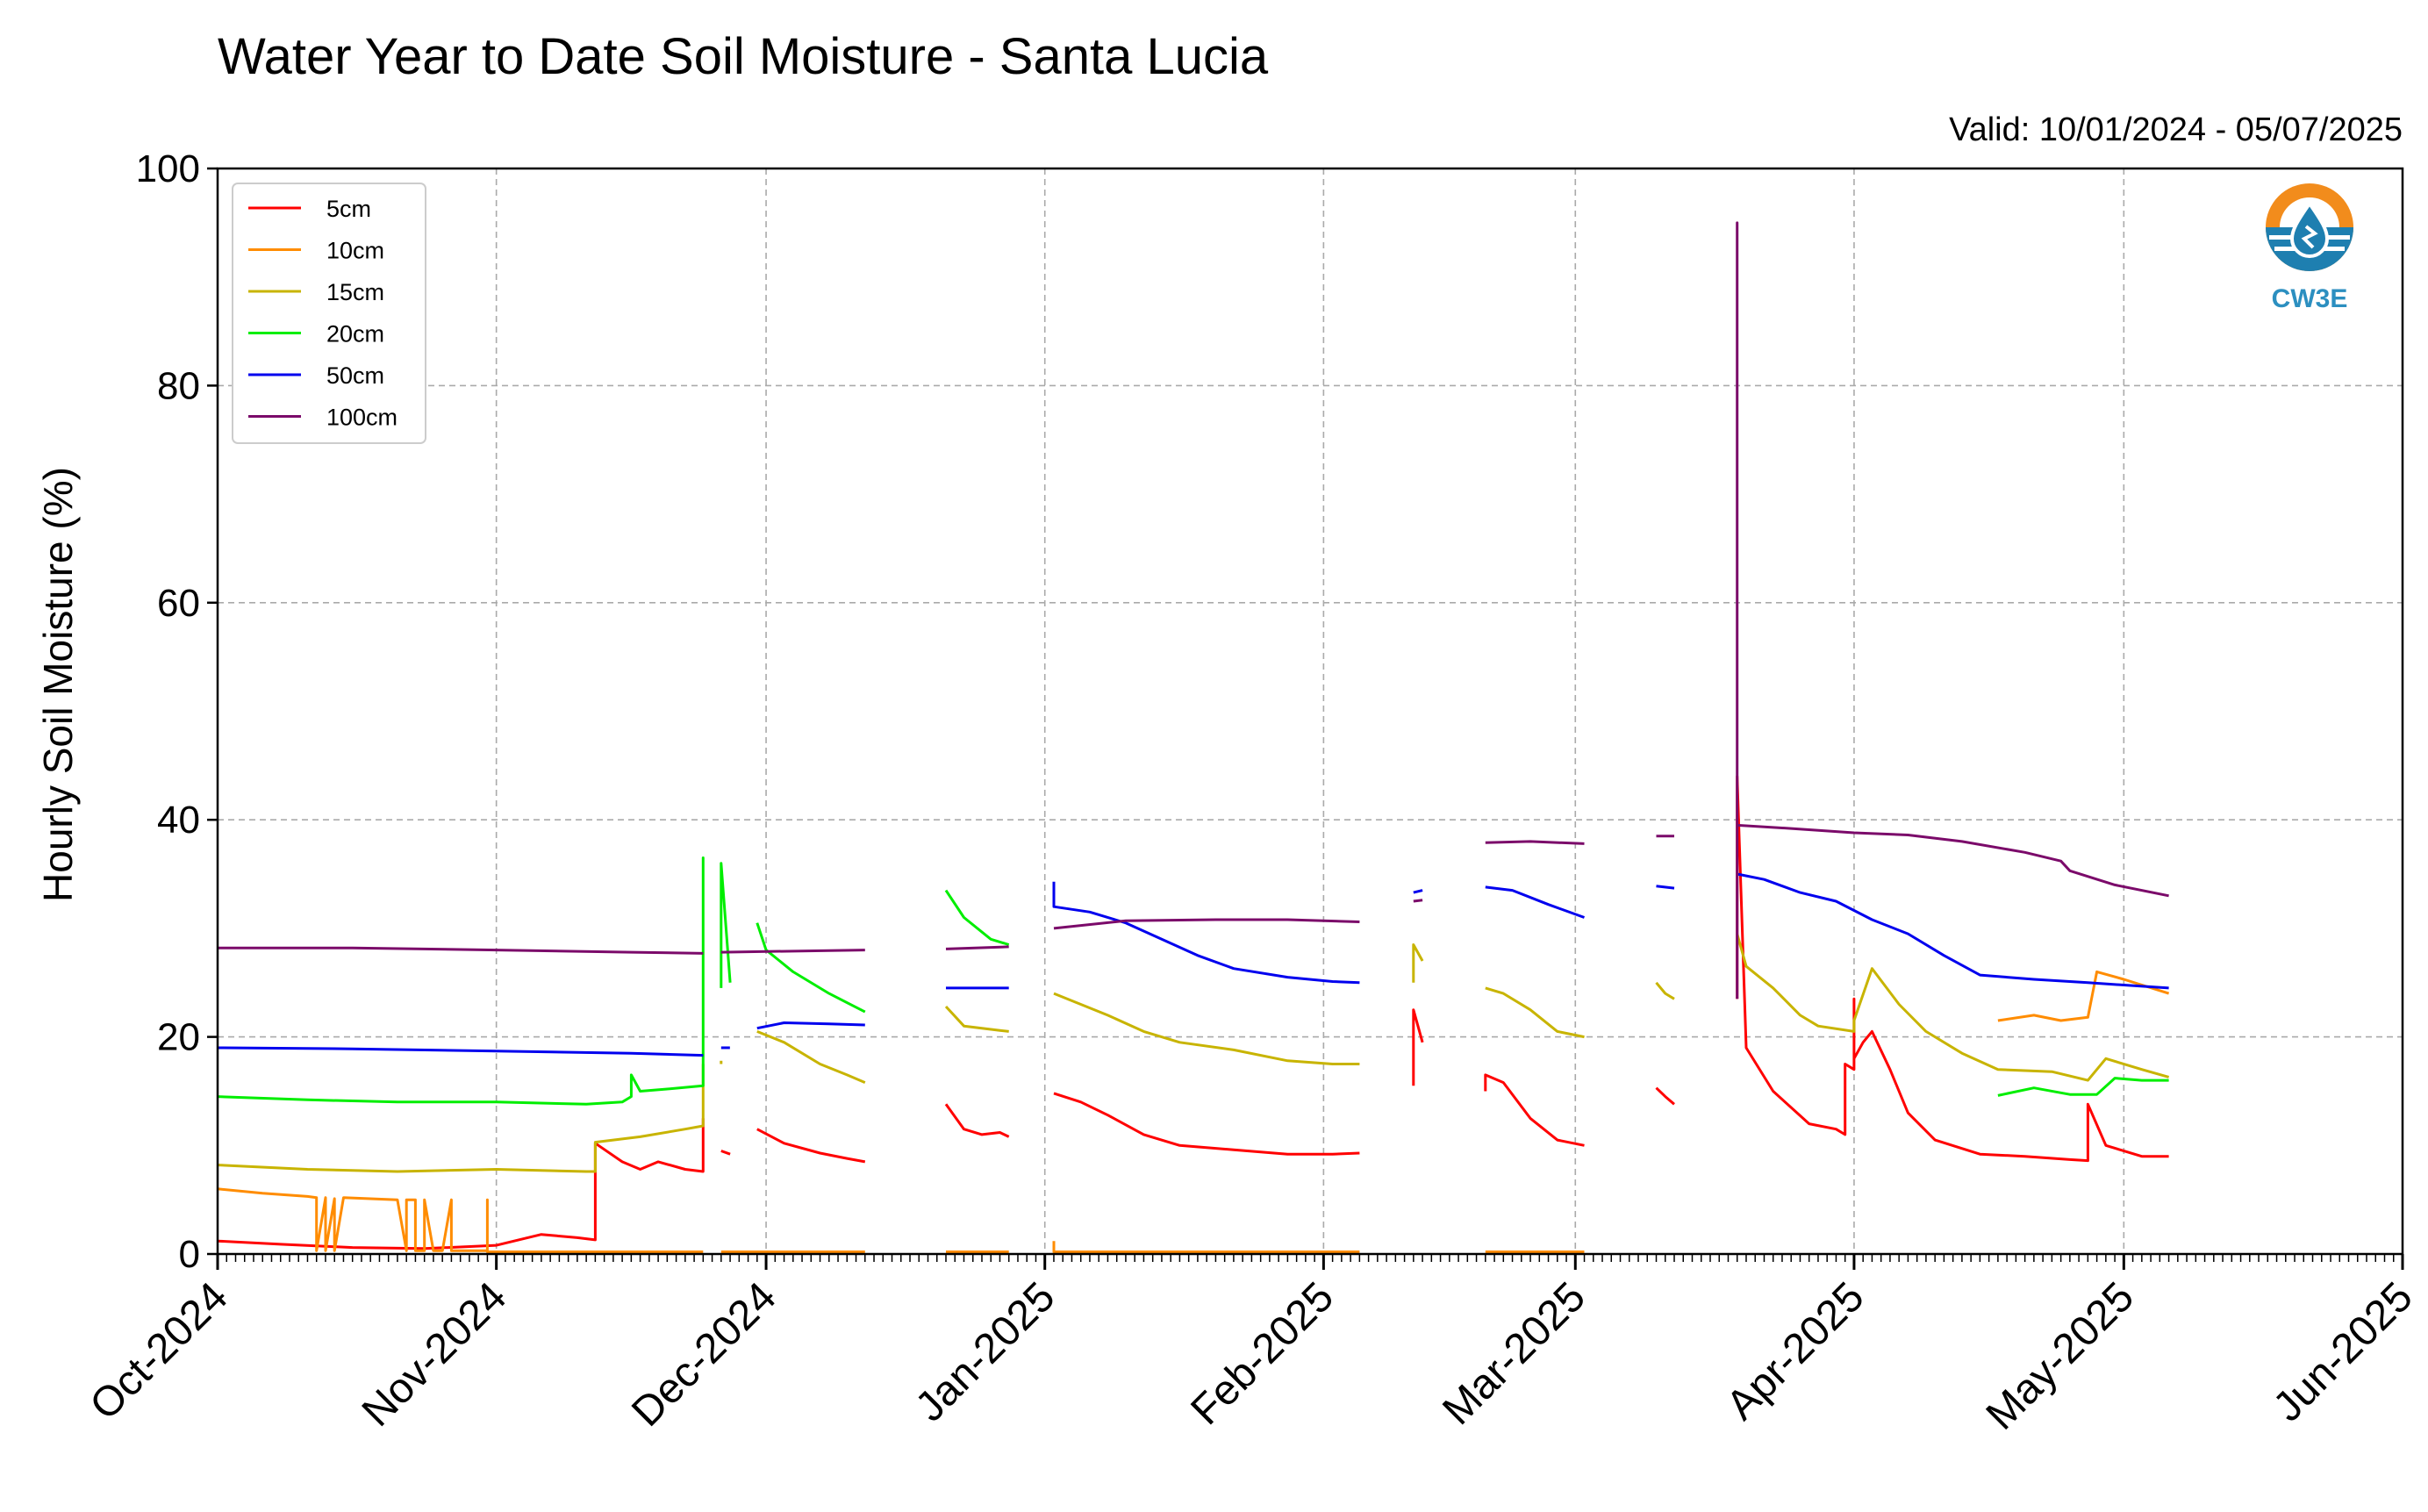 This screenshot has height=1512, width=2428. I want to click on series-20cm, so click(1193, 981).